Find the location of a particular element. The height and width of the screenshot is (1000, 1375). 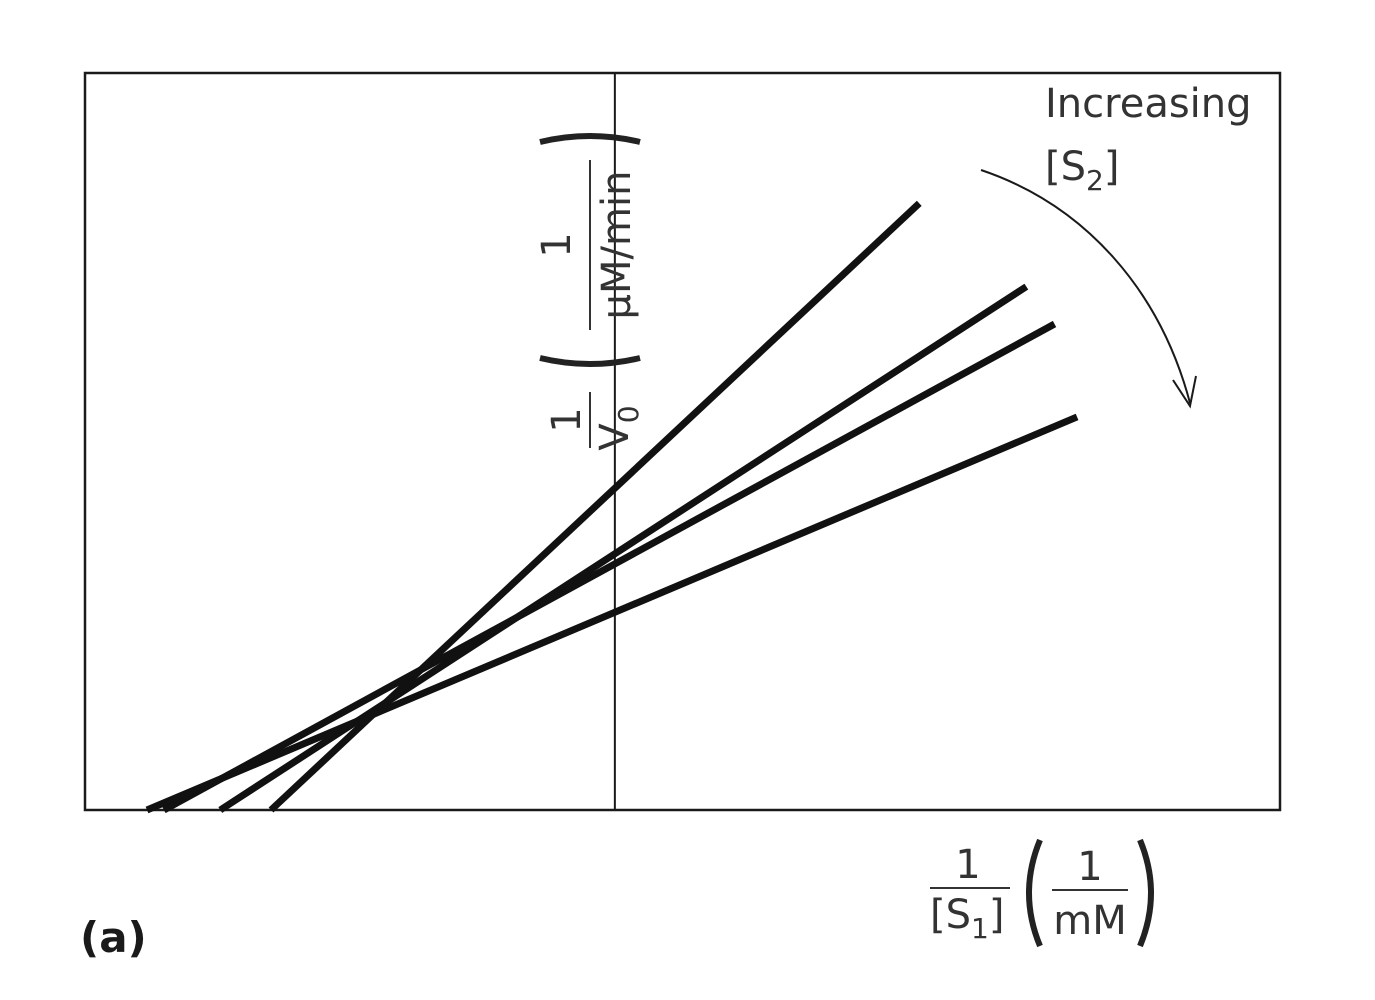

increasing-arrow-curve is located at coordinates (1085, 286).